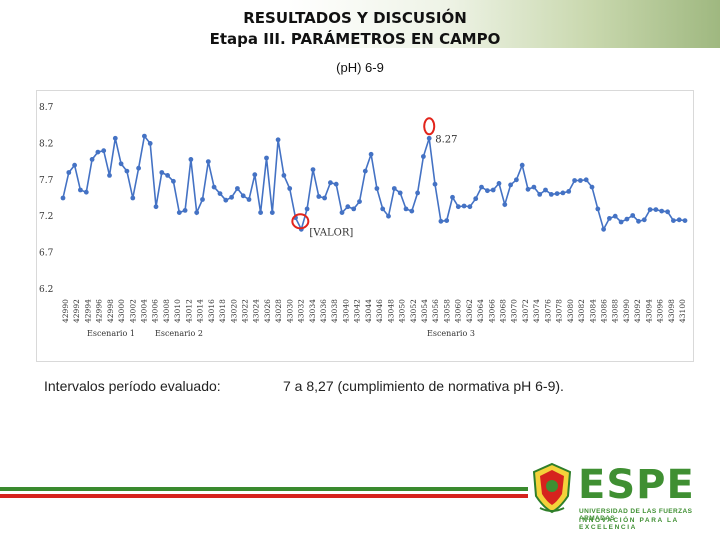 The width and height of the screenshot is (720, 540). Describe the element at coordinates (424, 311) in the screenshot. I see `x-tick-label: 43054` at that location.